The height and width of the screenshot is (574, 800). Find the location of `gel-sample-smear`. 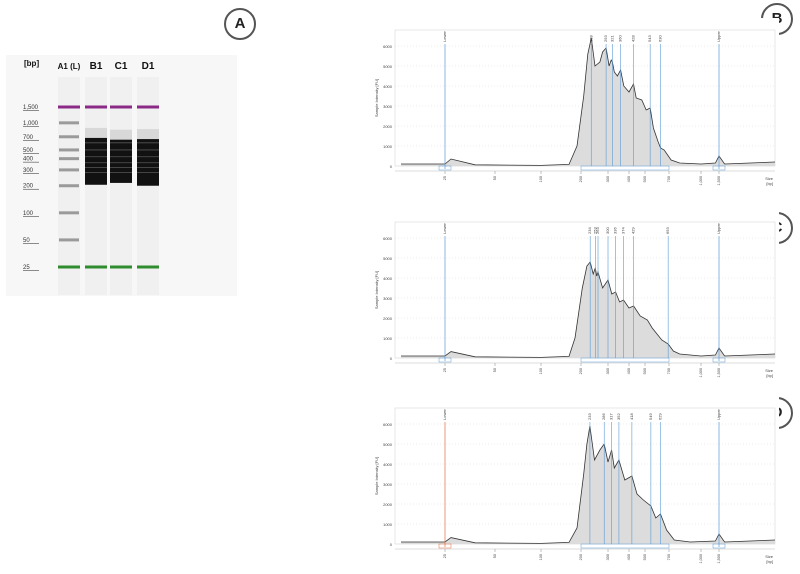

gel-sample-smear is located at coordinates (96, 161).